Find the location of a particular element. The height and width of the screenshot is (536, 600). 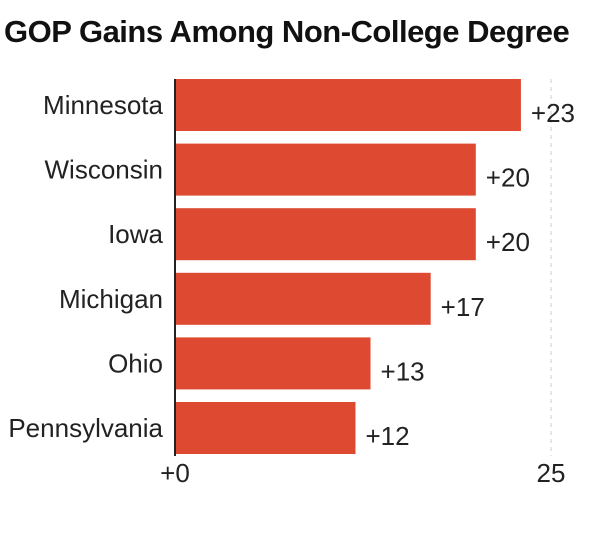

x-ticks-group: +0 25 is located at coordinates (362, 473).